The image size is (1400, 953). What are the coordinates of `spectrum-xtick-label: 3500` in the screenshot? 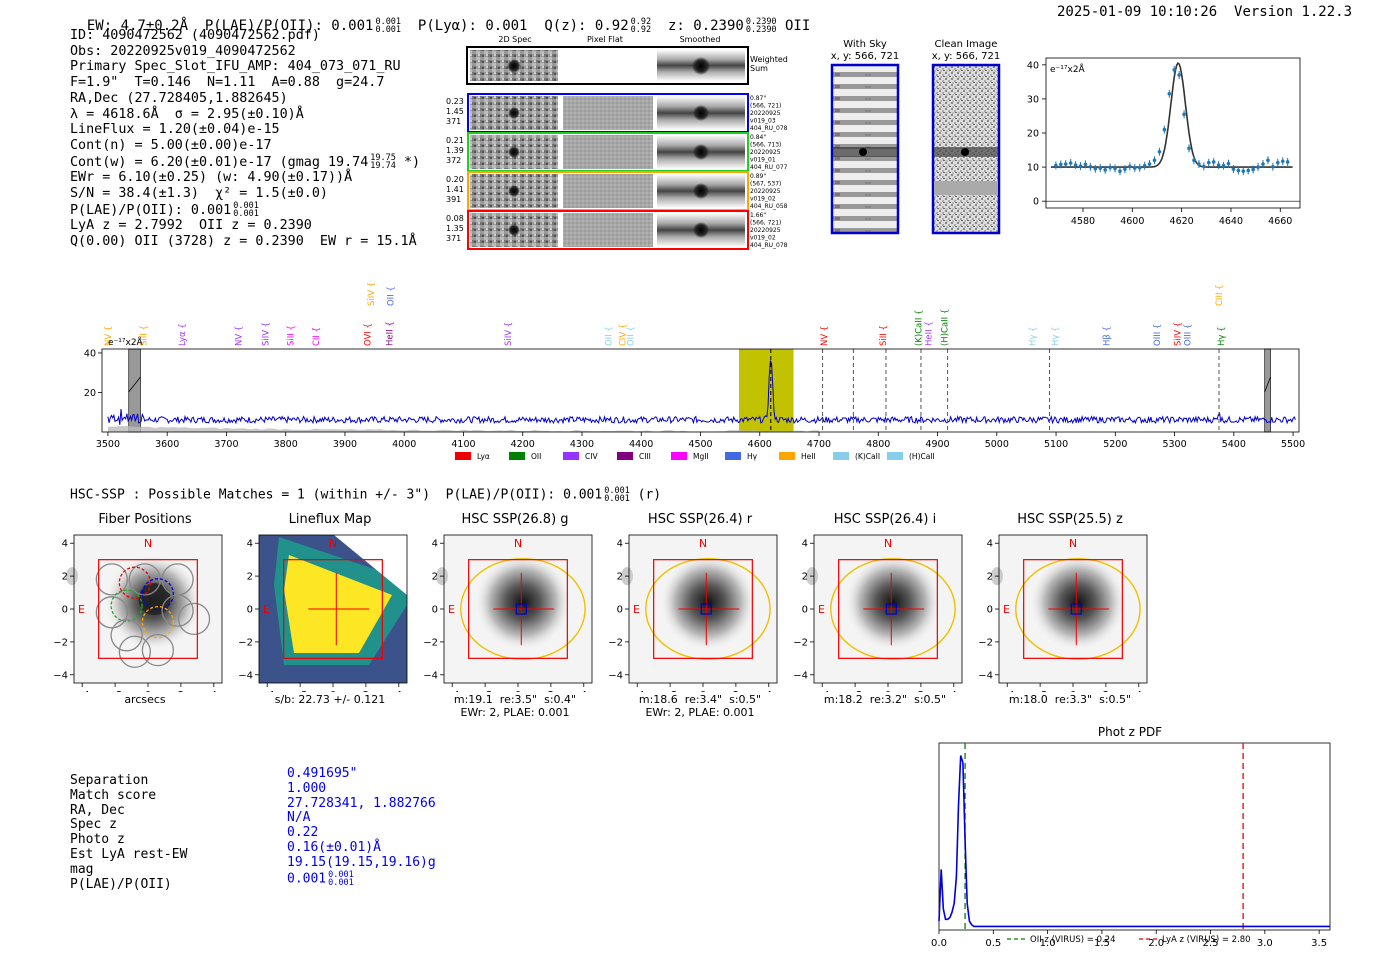 It's located at (108, 444).